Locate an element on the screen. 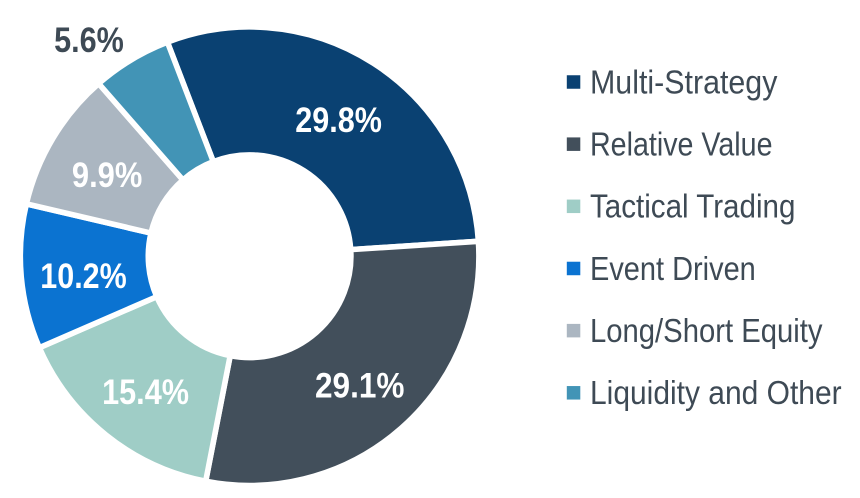  svg-text: 29.8% is located at coordinates (338, 120).